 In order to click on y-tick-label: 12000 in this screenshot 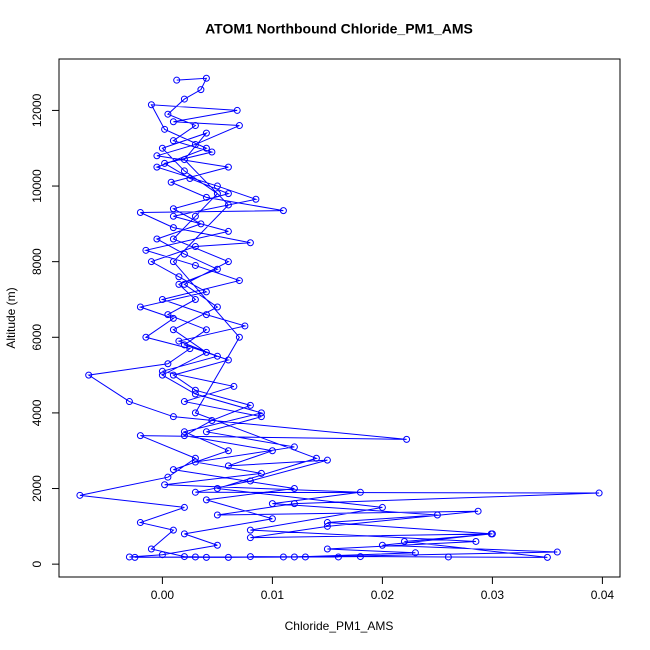, I will do `click(37, 110)`.